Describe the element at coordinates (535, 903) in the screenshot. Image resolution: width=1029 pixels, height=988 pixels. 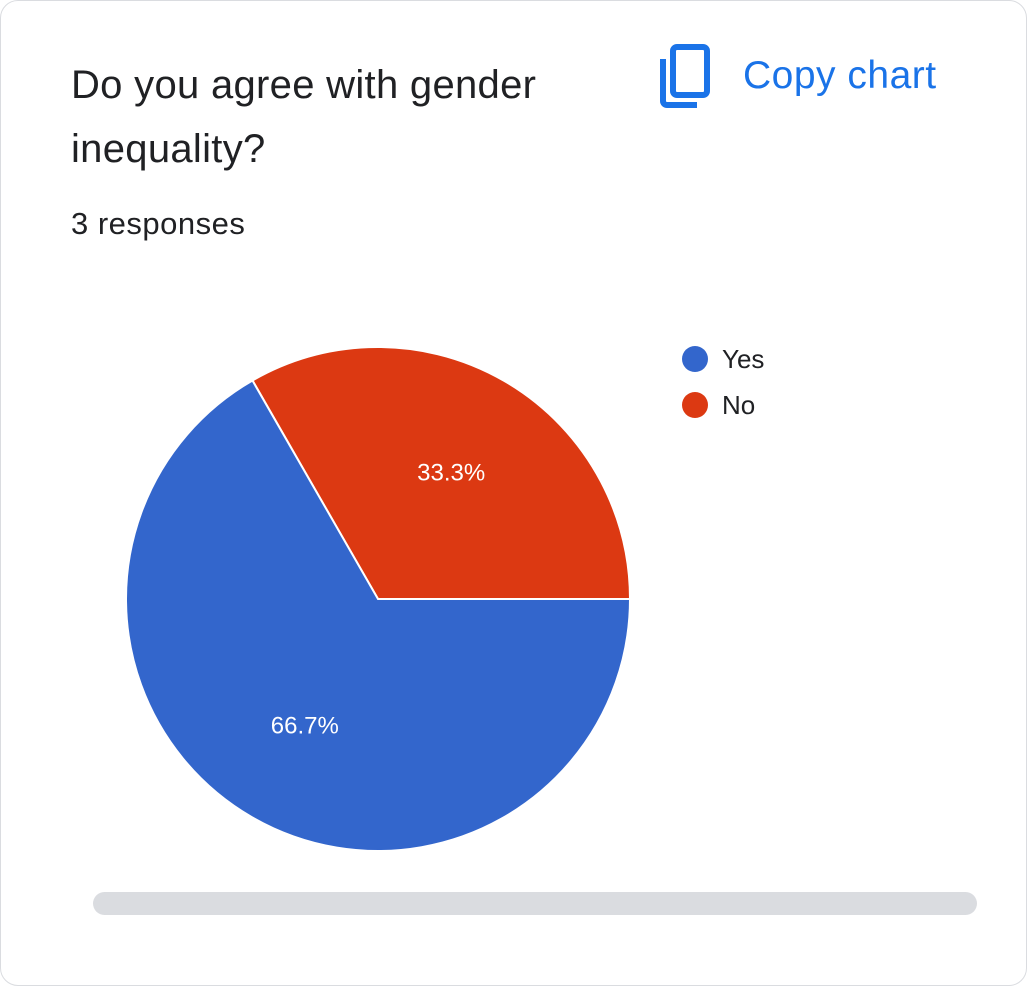
I see `horizontal-scrollbar` at that location.